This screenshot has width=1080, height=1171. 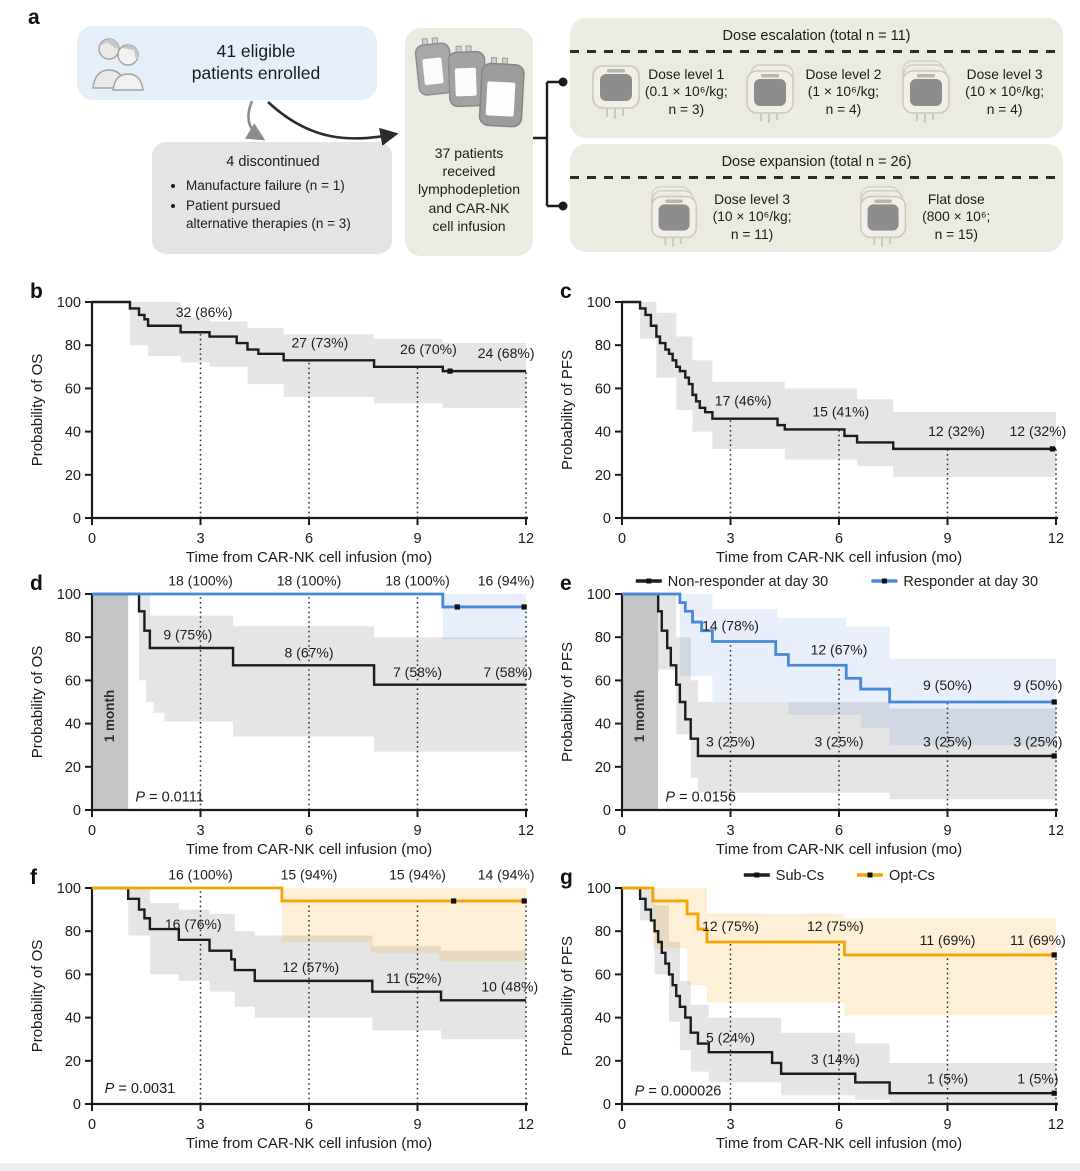 What do you see at coordinates (283, 185) in the screenshot?
I see `discontinued-item: Manufacture failure (n = 1)` at bounding box center [283, 185].